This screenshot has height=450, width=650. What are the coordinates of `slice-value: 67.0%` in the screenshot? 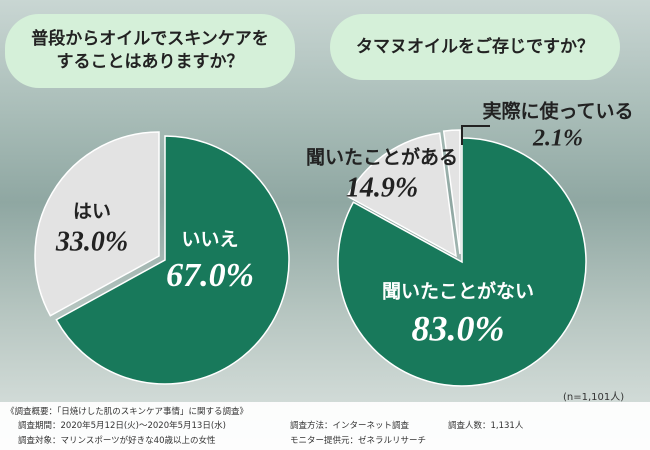 It's located at (210, 275).